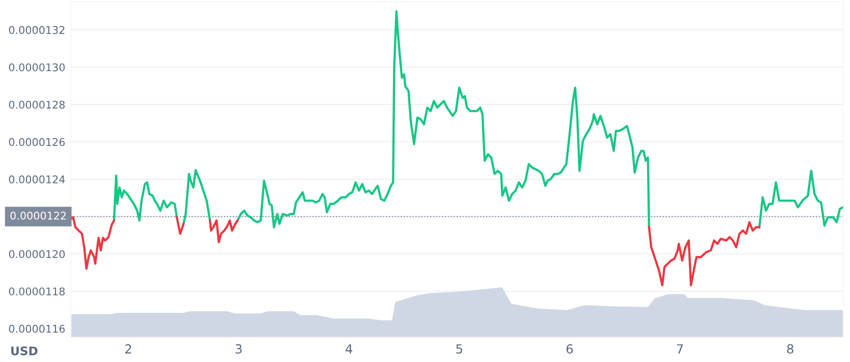 The height and width of the screenshot is (362, 850). What do you see at coordinates (38, 216) in the screenshot?
I see `ref-line-label: 0.0000122` at bounding box center [38, 216].